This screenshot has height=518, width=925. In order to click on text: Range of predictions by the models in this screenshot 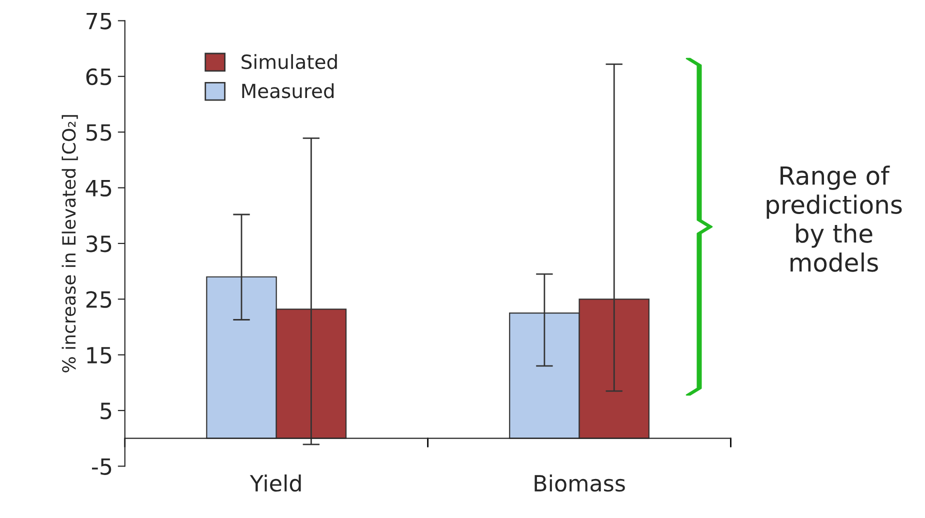, I will do `click(834, 219)`.